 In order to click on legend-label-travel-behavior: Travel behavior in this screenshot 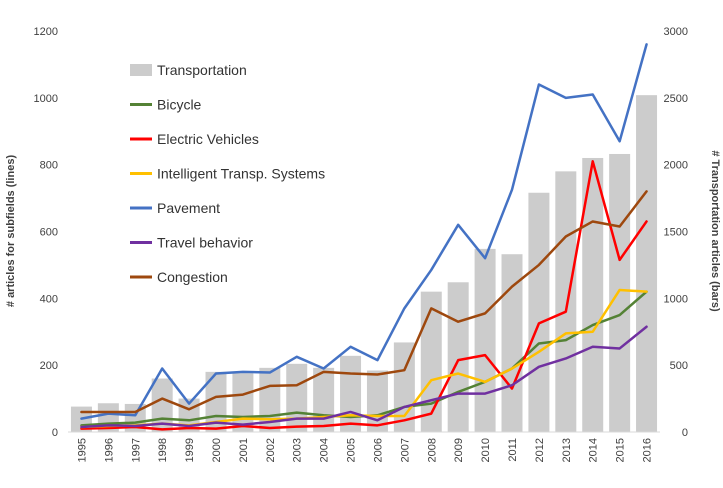, I will do `click(205, 243)`.